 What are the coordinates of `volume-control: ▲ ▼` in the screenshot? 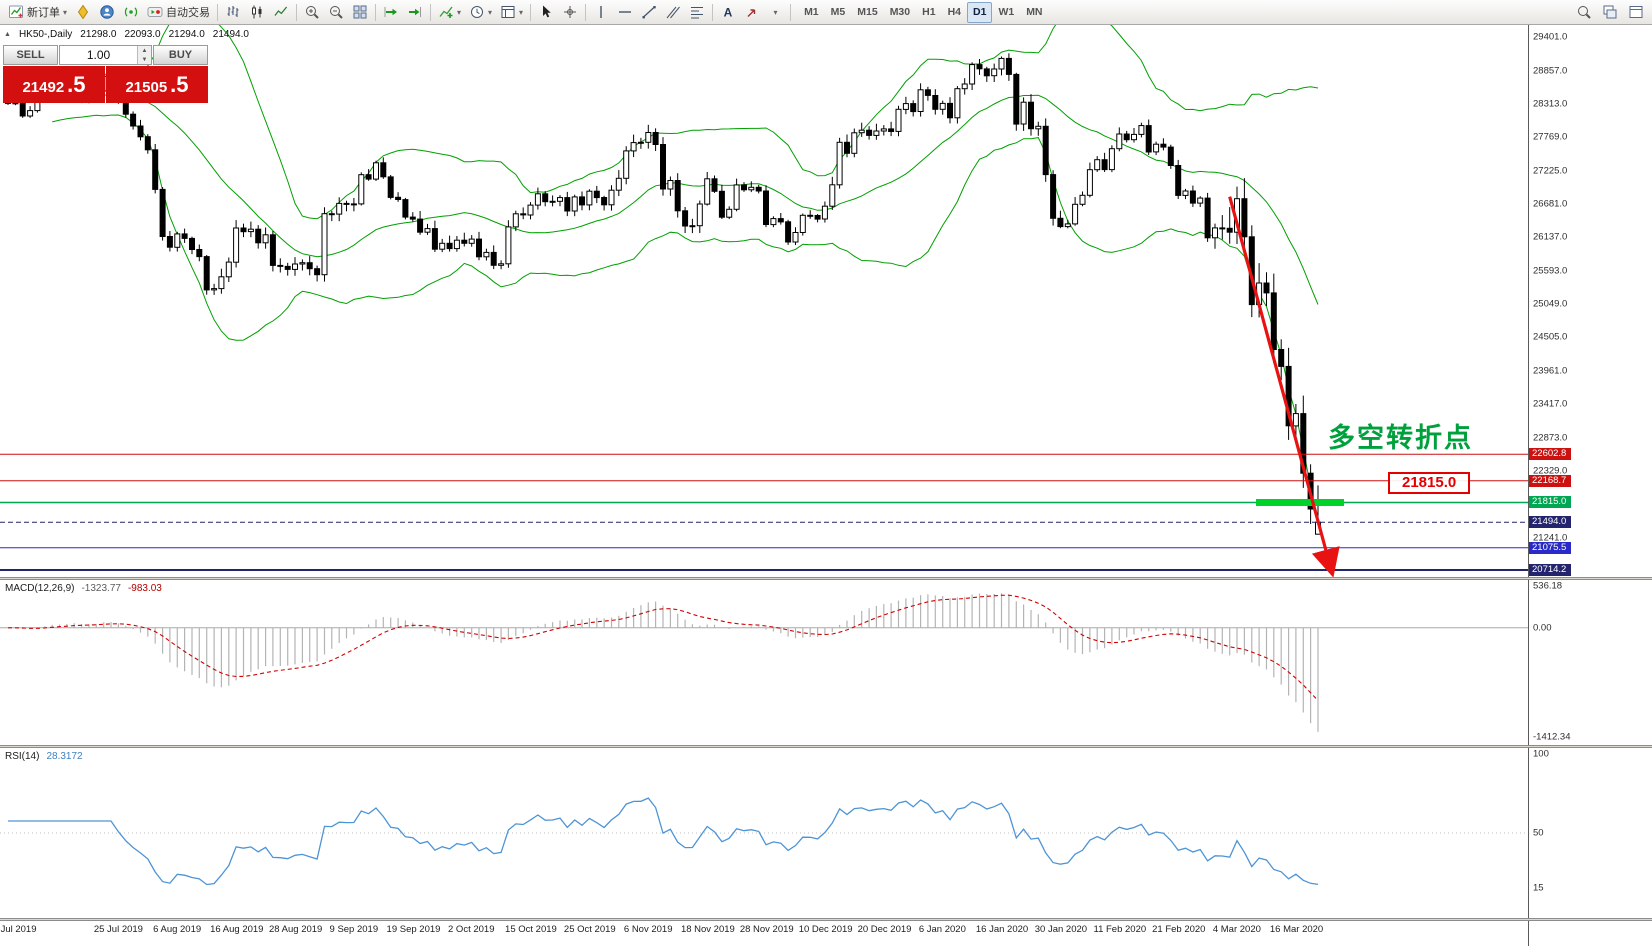 It's located at (105, 55).